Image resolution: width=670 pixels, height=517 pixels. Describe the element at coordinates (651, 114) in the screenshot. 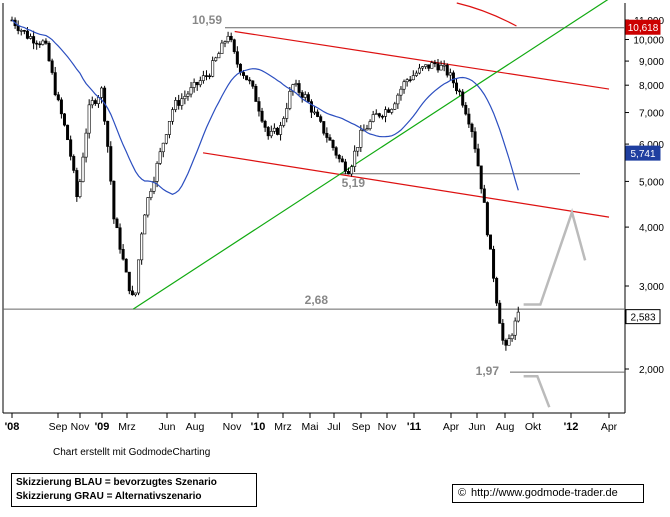

I see `y-tick-label: 7,000` at that location.